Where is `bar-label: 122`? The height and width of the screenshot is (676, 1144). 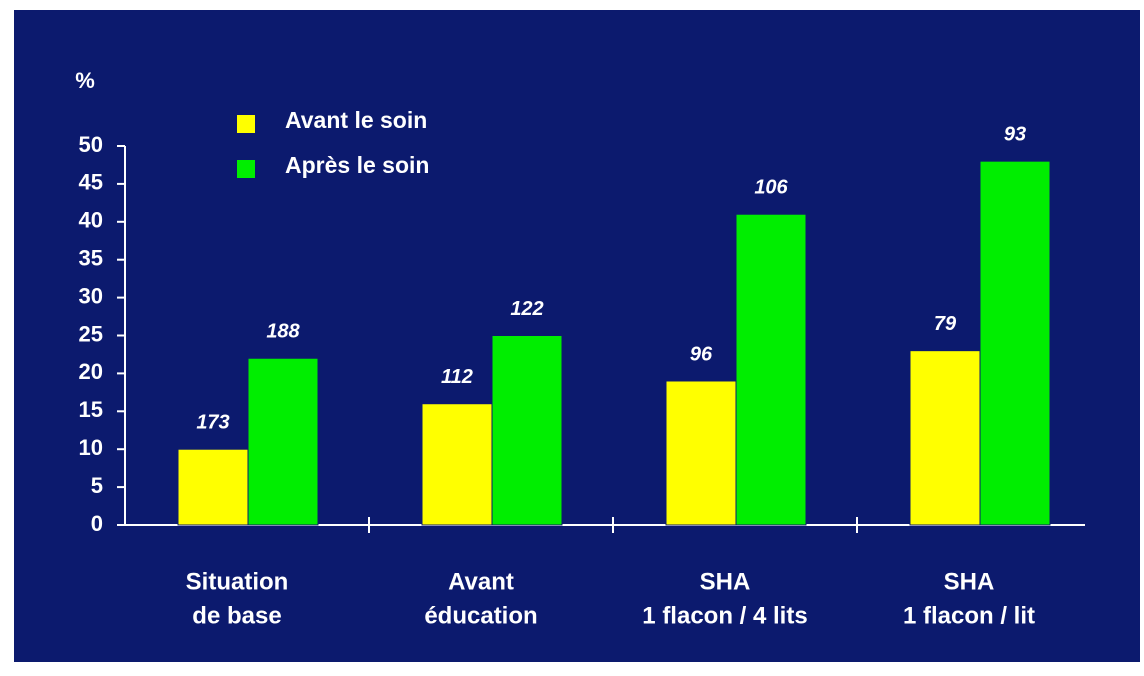
bar-label: 122 is located at coordinates (526, 309).